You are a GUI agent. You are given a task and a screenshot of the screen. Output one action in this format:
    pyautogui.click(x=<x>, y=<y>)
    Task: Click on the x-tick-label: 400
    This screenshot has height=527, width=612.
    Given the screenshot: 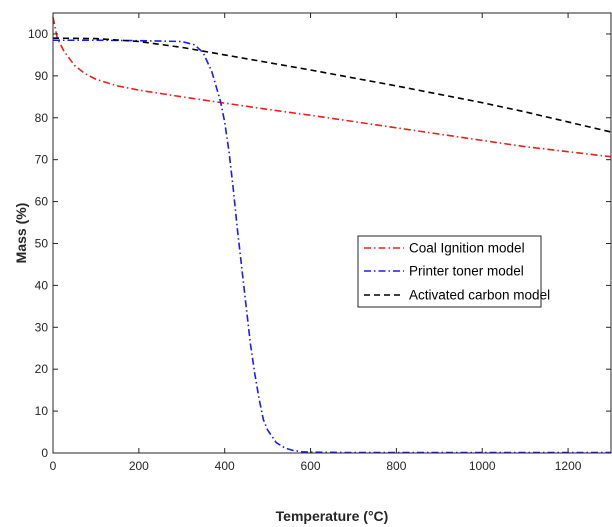 What is the action you would take?
    pyautogui.click(x=225, y=466)
    